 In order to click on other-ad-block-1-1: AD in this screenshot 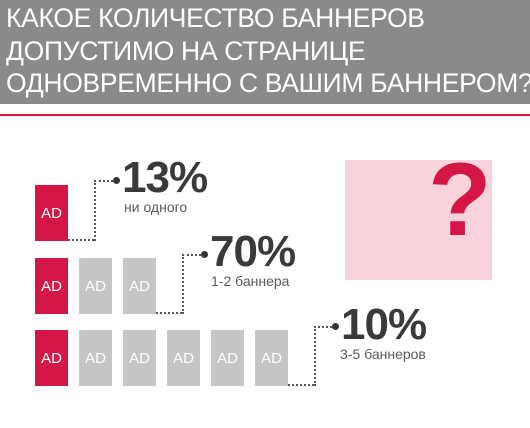, I will do `click(95, 286)`.